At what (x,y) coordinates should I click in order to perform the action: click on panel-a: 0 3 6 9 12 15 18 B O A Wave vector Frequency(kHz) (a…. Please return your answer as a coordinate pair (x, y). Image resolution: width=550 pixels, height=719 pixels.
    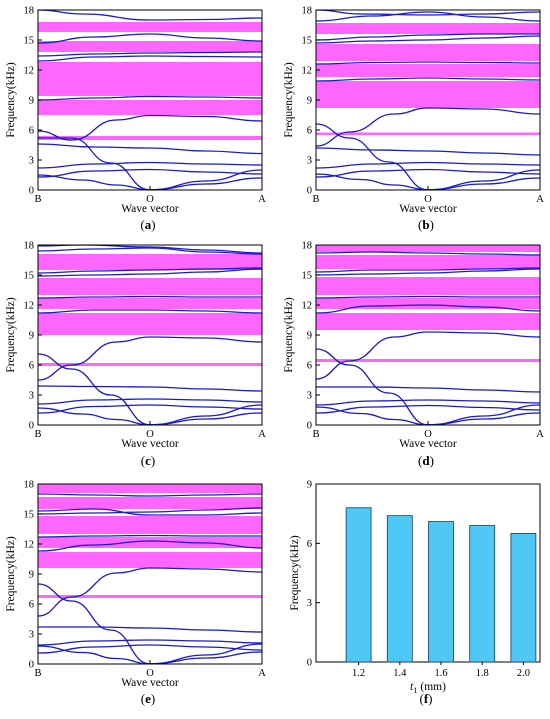
    Looking at the image, I should click on (135, 119).